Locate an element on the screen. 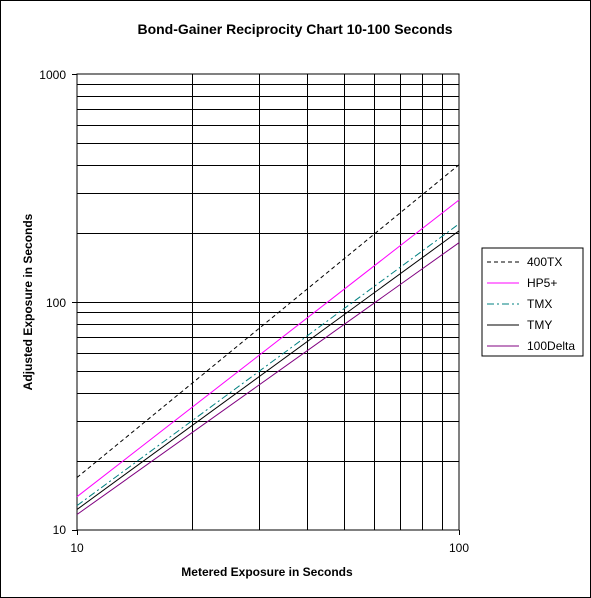  y-tick-label: 100 is located at coordinates (56, 303).